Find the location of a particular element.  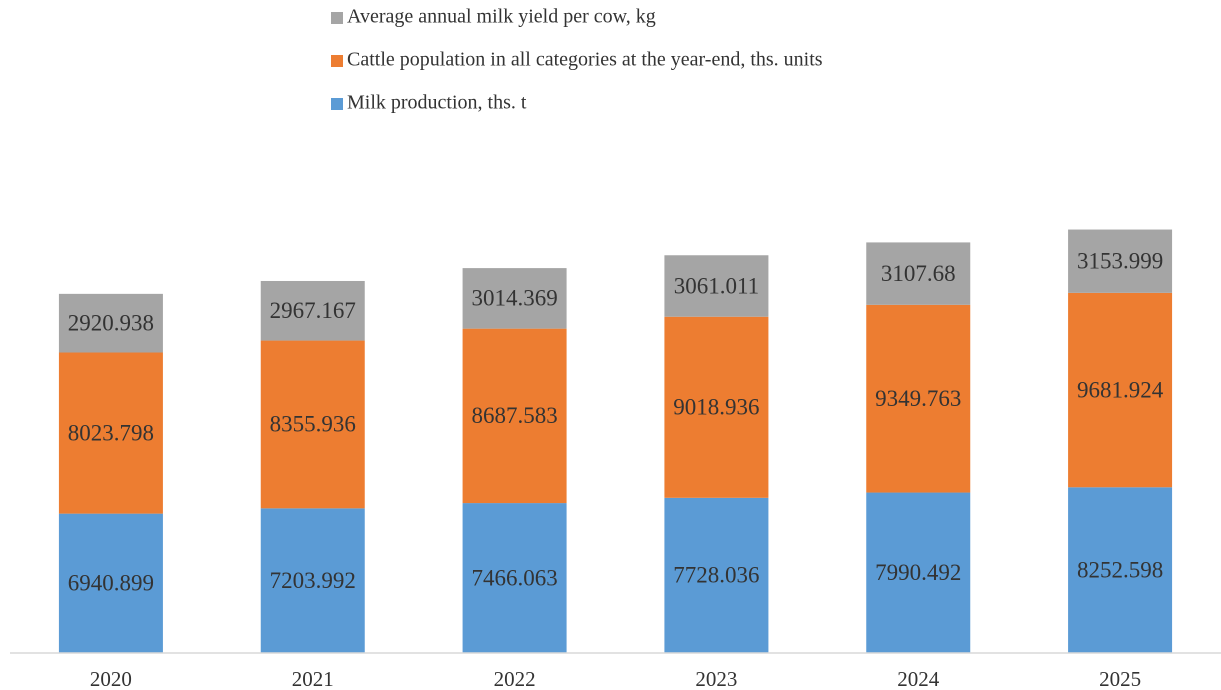

x-tick-label: 2023 is located at coordinates (716, 678).